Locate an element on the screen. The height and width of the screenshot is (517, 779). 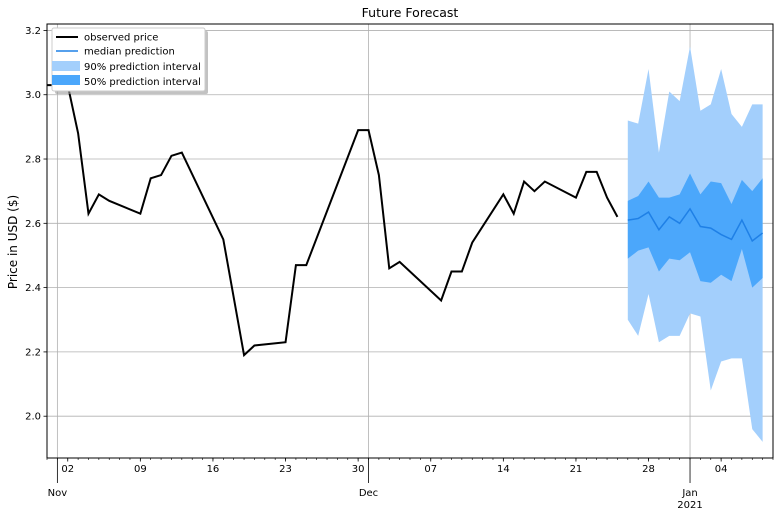
median-line is located at coordinates (695, 225).